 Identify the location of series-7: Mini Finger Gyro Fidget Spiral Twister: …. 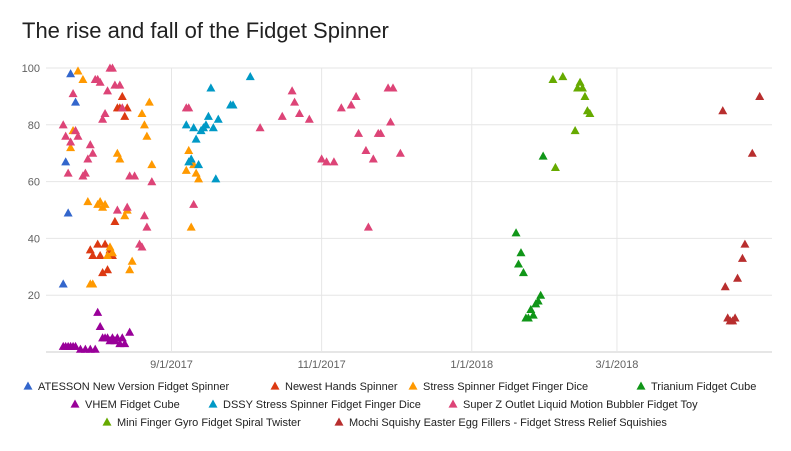
(571, 121).